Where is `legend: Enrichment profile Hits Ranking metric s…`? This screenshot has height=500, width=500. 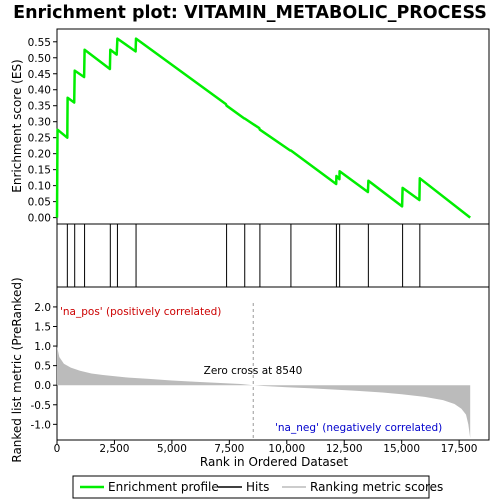
legend: Enrichment profile Hits Ranking metric s… is located at coordinates (257, 487).